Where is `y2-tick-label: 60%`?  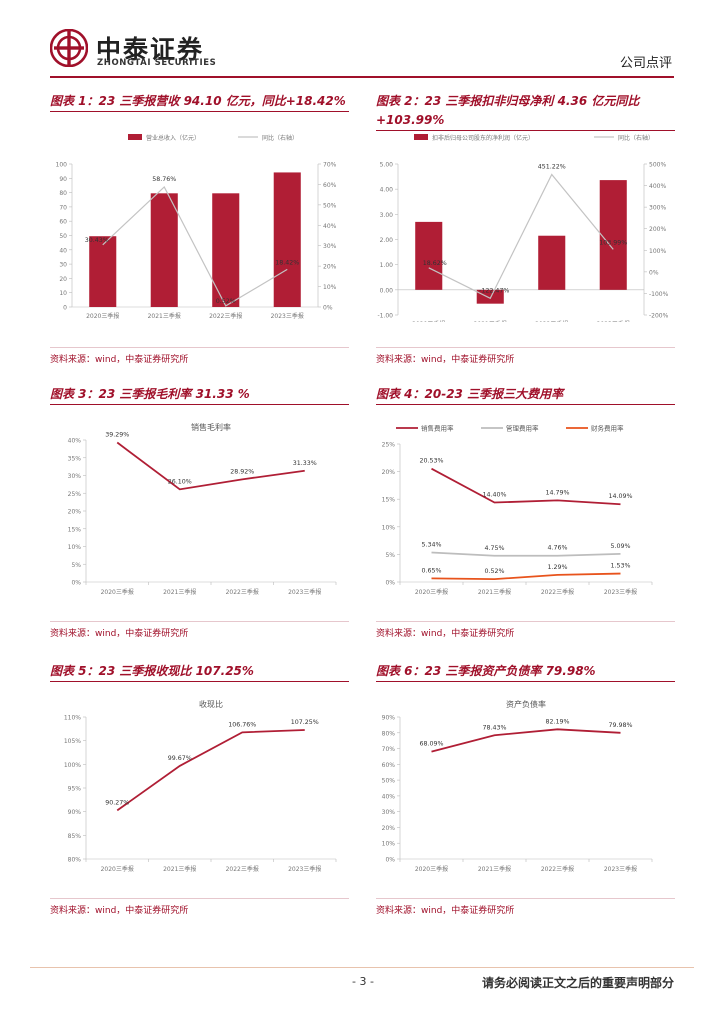
y2-tick-label: 60% is located at coordinates (330, 185).